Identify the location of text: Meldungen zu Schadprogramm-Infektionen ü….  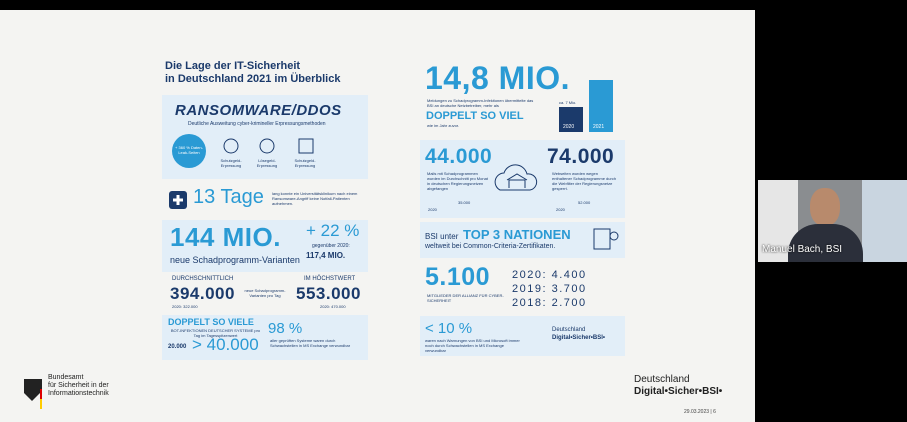
(480, 103).